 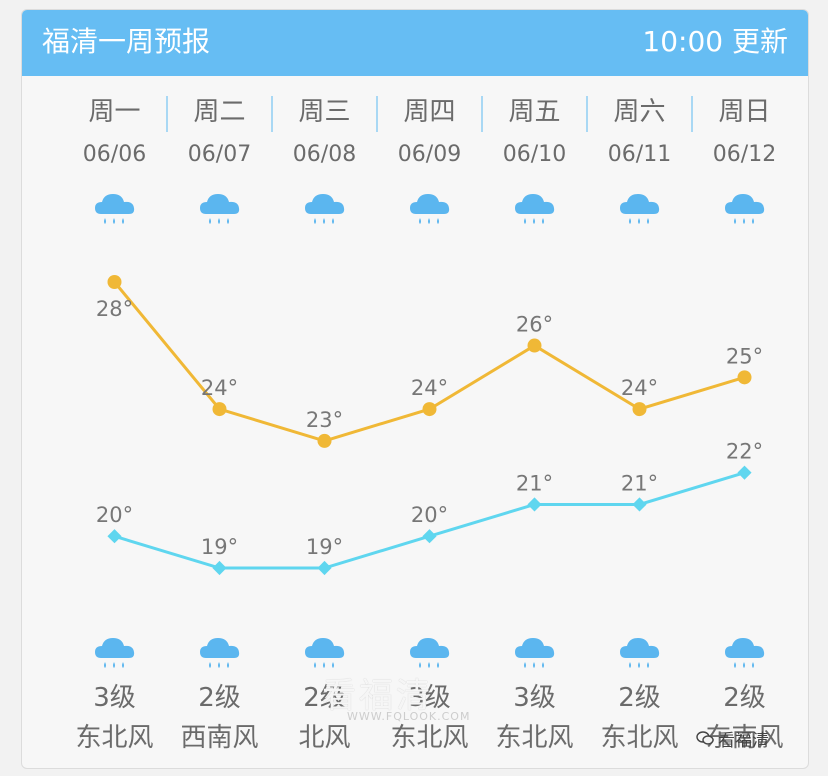 I want to click on low-temp-label: 22°, so click(x=744, y=452).